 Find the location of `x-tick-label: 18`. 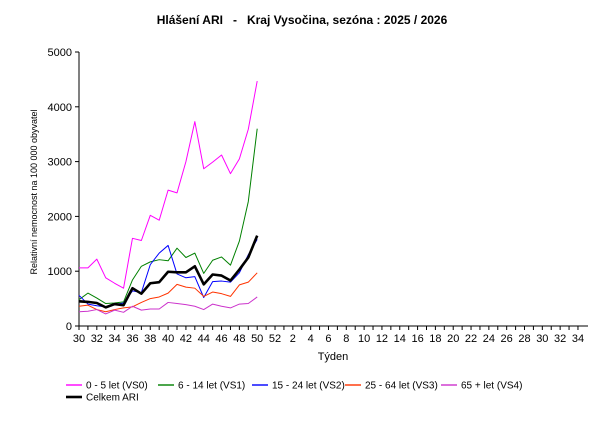

x-tick-label: 18 is located at coordinates (435, 339).